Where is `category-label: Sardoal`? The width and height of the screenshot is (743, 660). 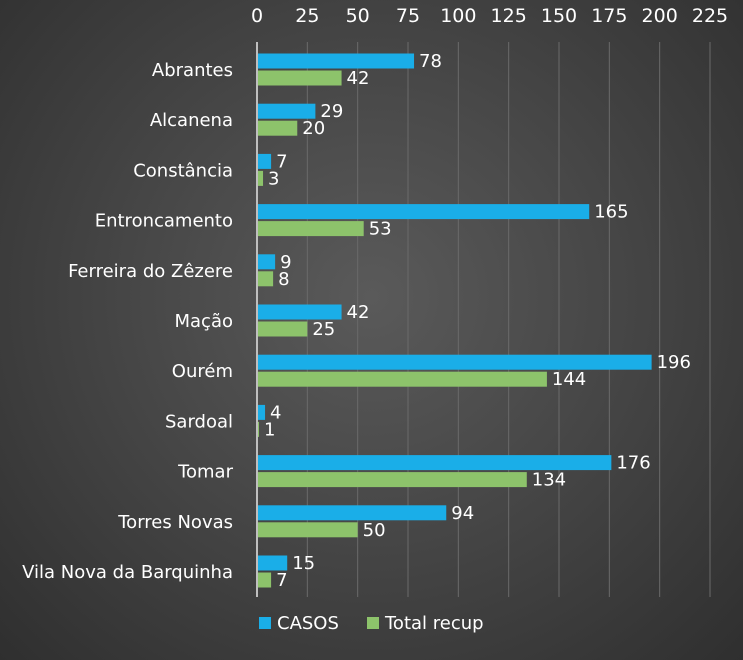 category-label: Sardoal is located at coordinates (199, 421).